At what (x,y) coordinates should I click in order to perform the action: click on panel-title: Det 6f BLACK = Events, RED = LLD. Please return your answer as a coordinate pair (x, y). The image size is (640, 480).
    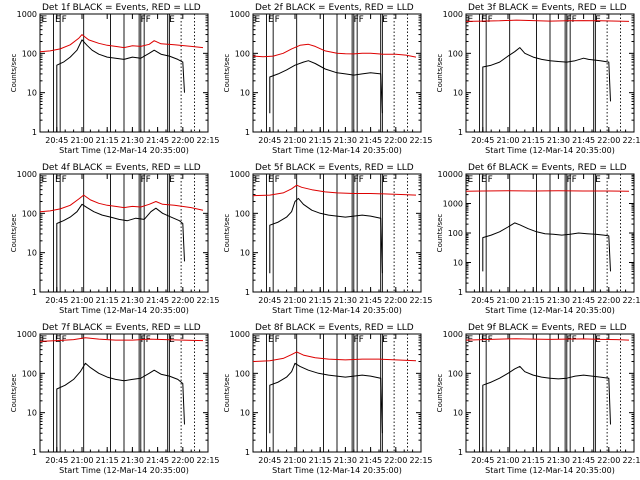
    Looking at the image, I should click on (547, 168).